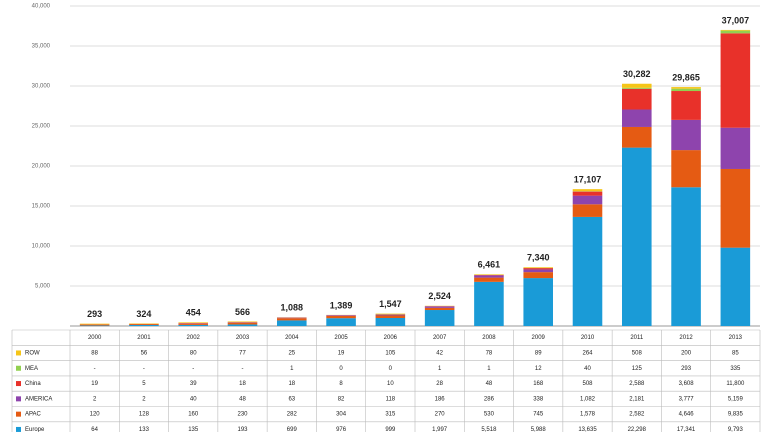 Image resolution: width=768 pixels, height=432 pixels. Describe the element at coordinates (538, 258) in the screenshot. I see `total-label: 7,340` at that location.